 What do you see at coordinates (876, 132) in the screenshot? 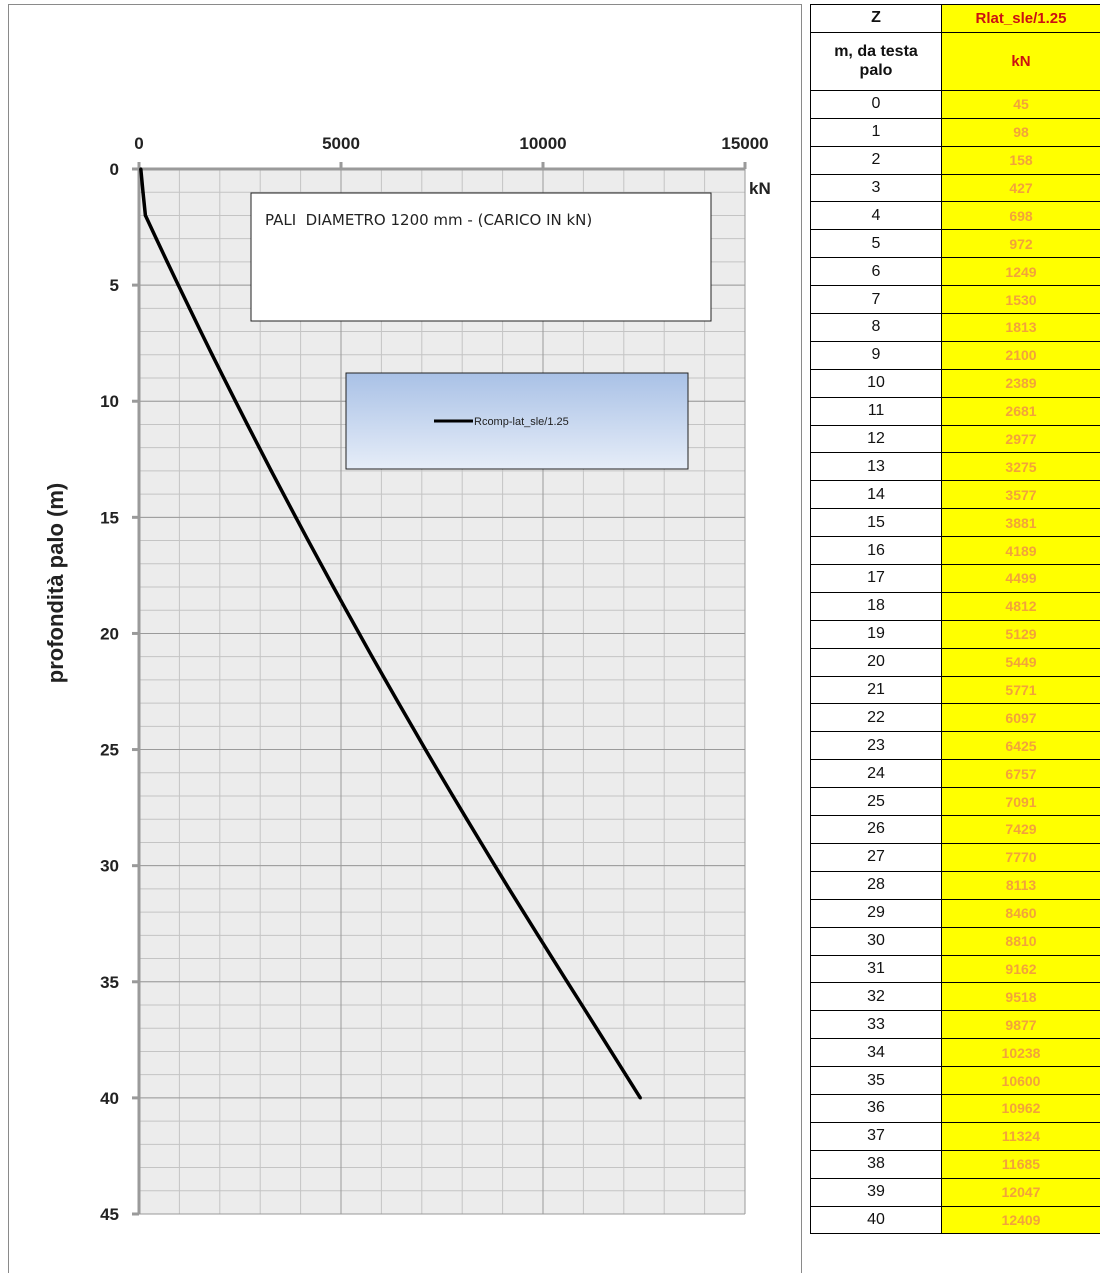
I see `cell-z: 1` at bounding box center [876, 132].